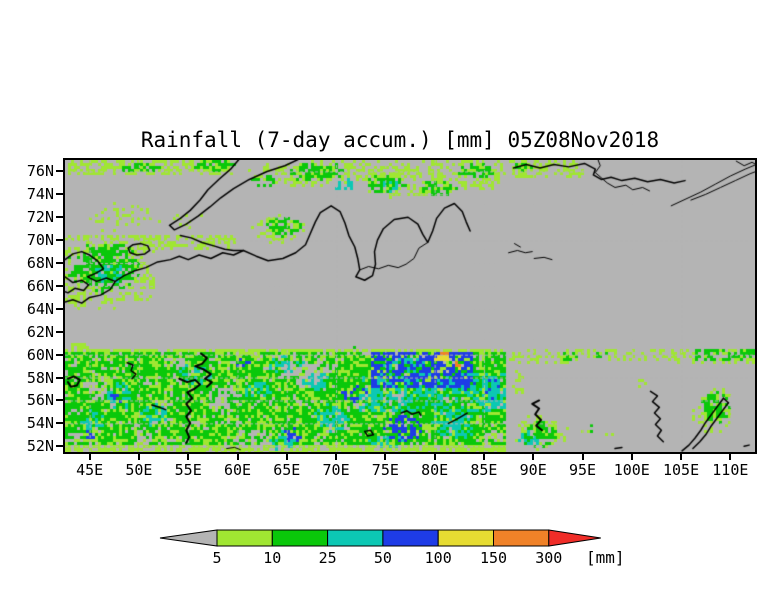 The height and width of the screenshot is (612, 784). Describe the element at coordinates (438, 558) in the screenshot. I see `colorbar-tick-label: 100` at that location.